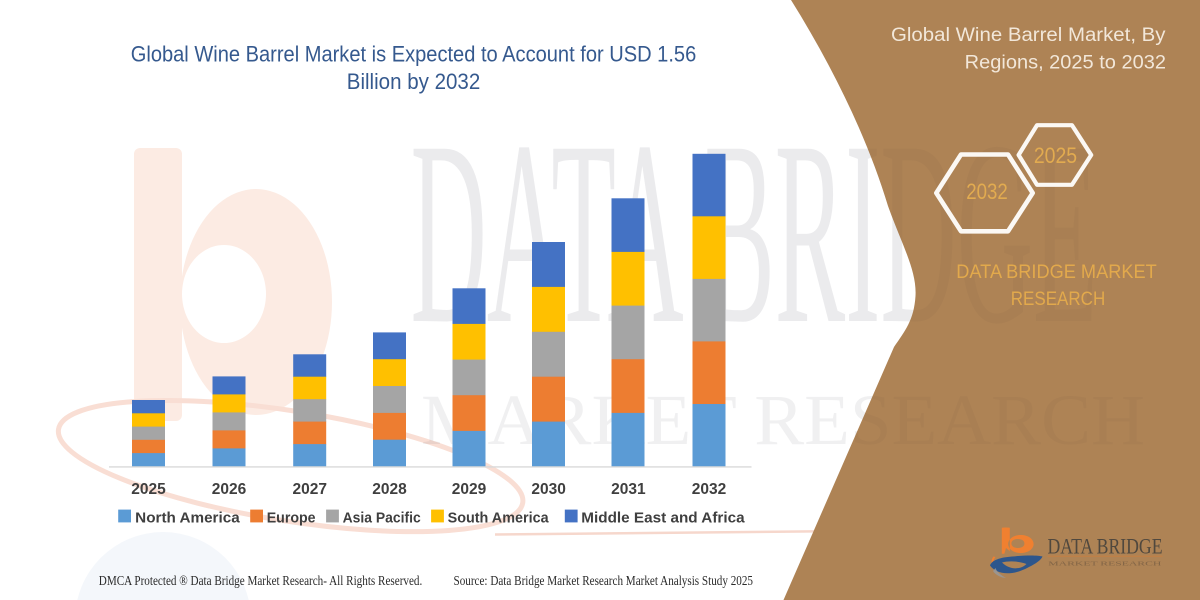  What do you see at coordinates (187, 517) in the screenshot?
I see `svg-text: North America` at bounding box center [187, 517].